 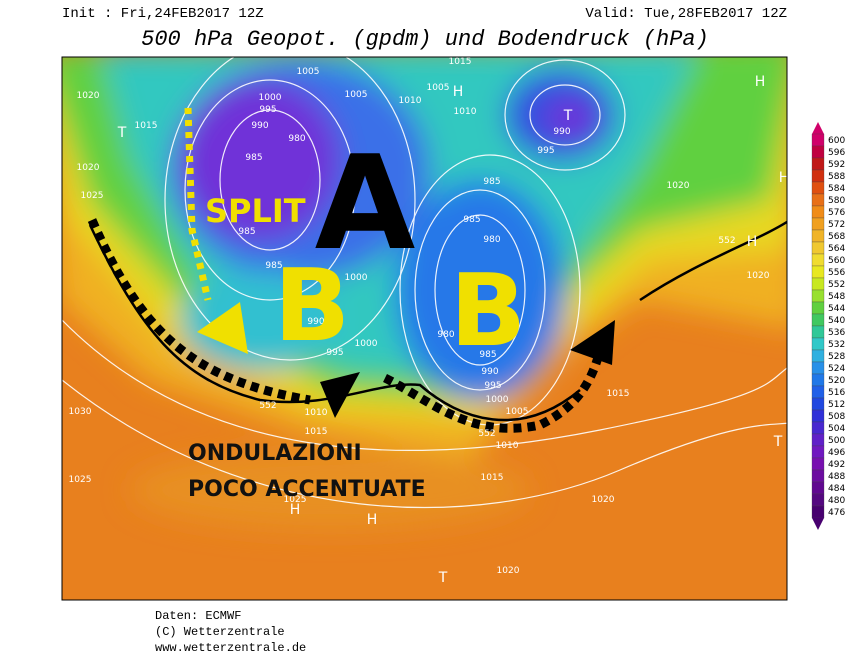 I want to click on colorbar-label: 476, so click(x=836, y=513).